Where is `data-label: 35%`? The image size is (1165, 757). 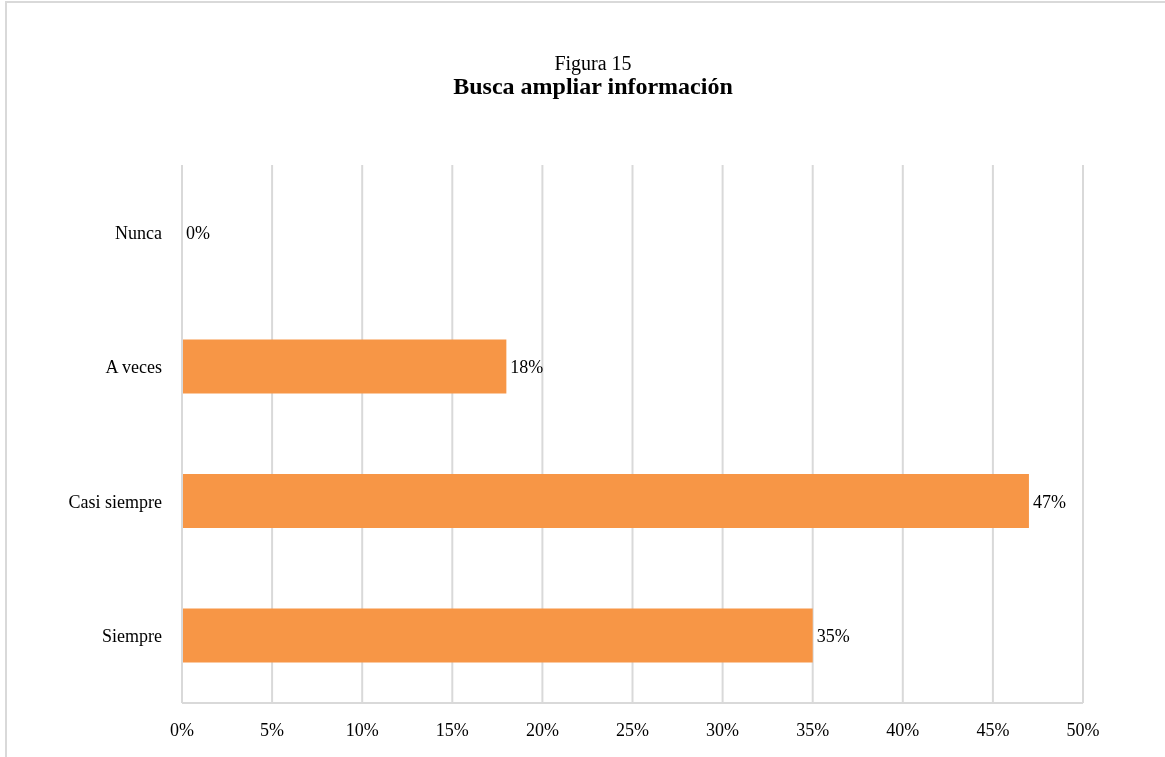 data-label: 35% is located at coordinates (833, 636).